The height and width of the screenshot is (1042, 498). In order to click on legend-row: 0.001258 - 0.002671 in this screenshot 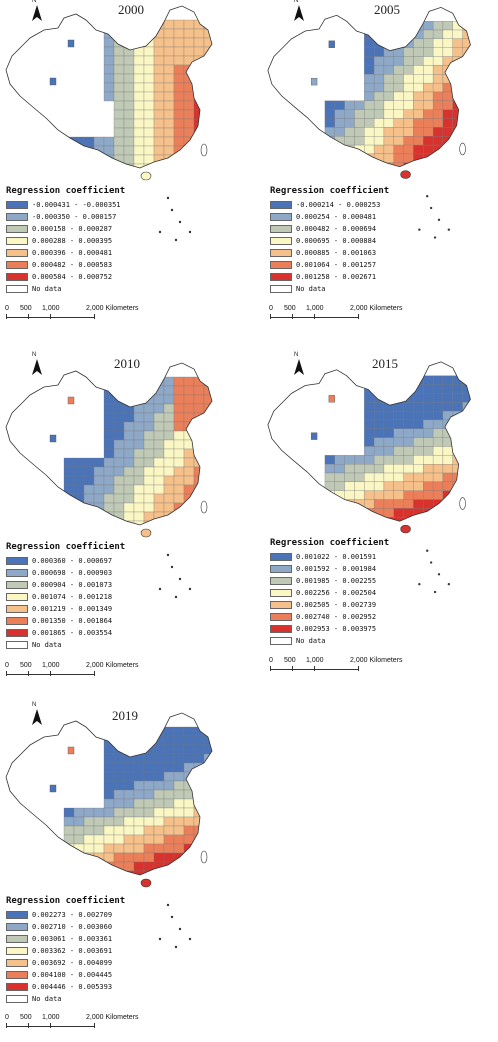, I will do `click(329, 277)`.